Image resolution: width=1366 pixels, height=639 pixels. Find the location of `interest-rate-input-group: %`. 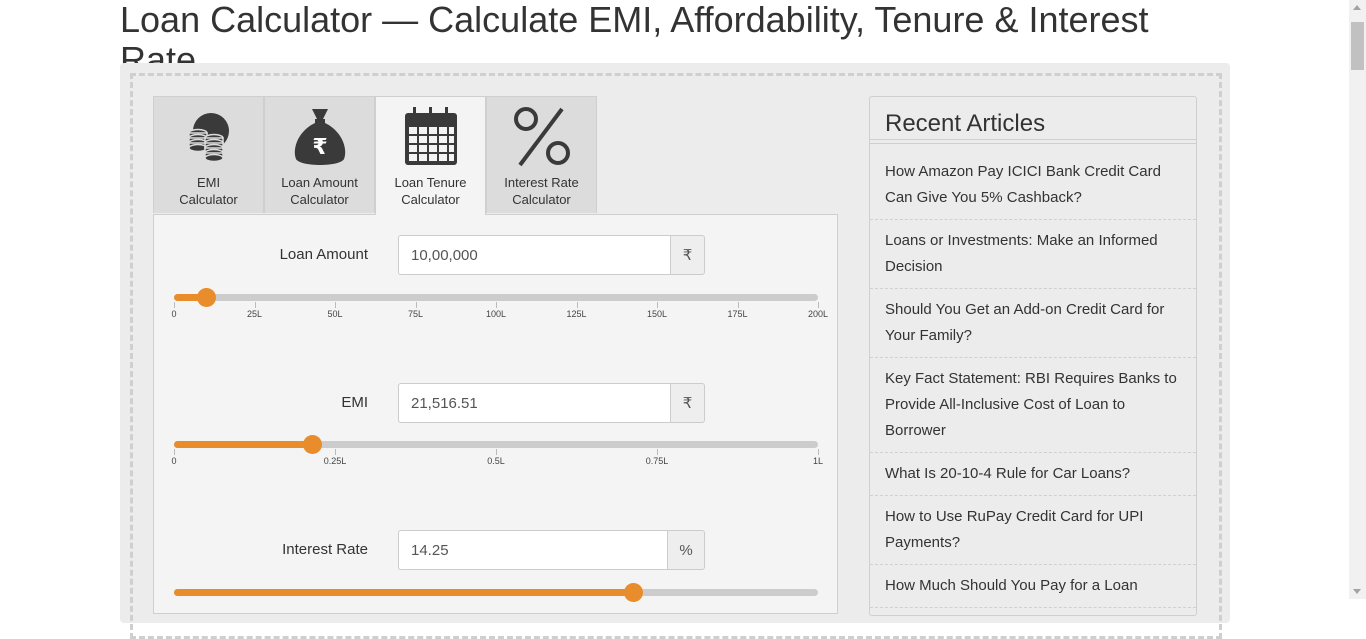

interest-rate-input-group: % is located at coordinates (551, 550).